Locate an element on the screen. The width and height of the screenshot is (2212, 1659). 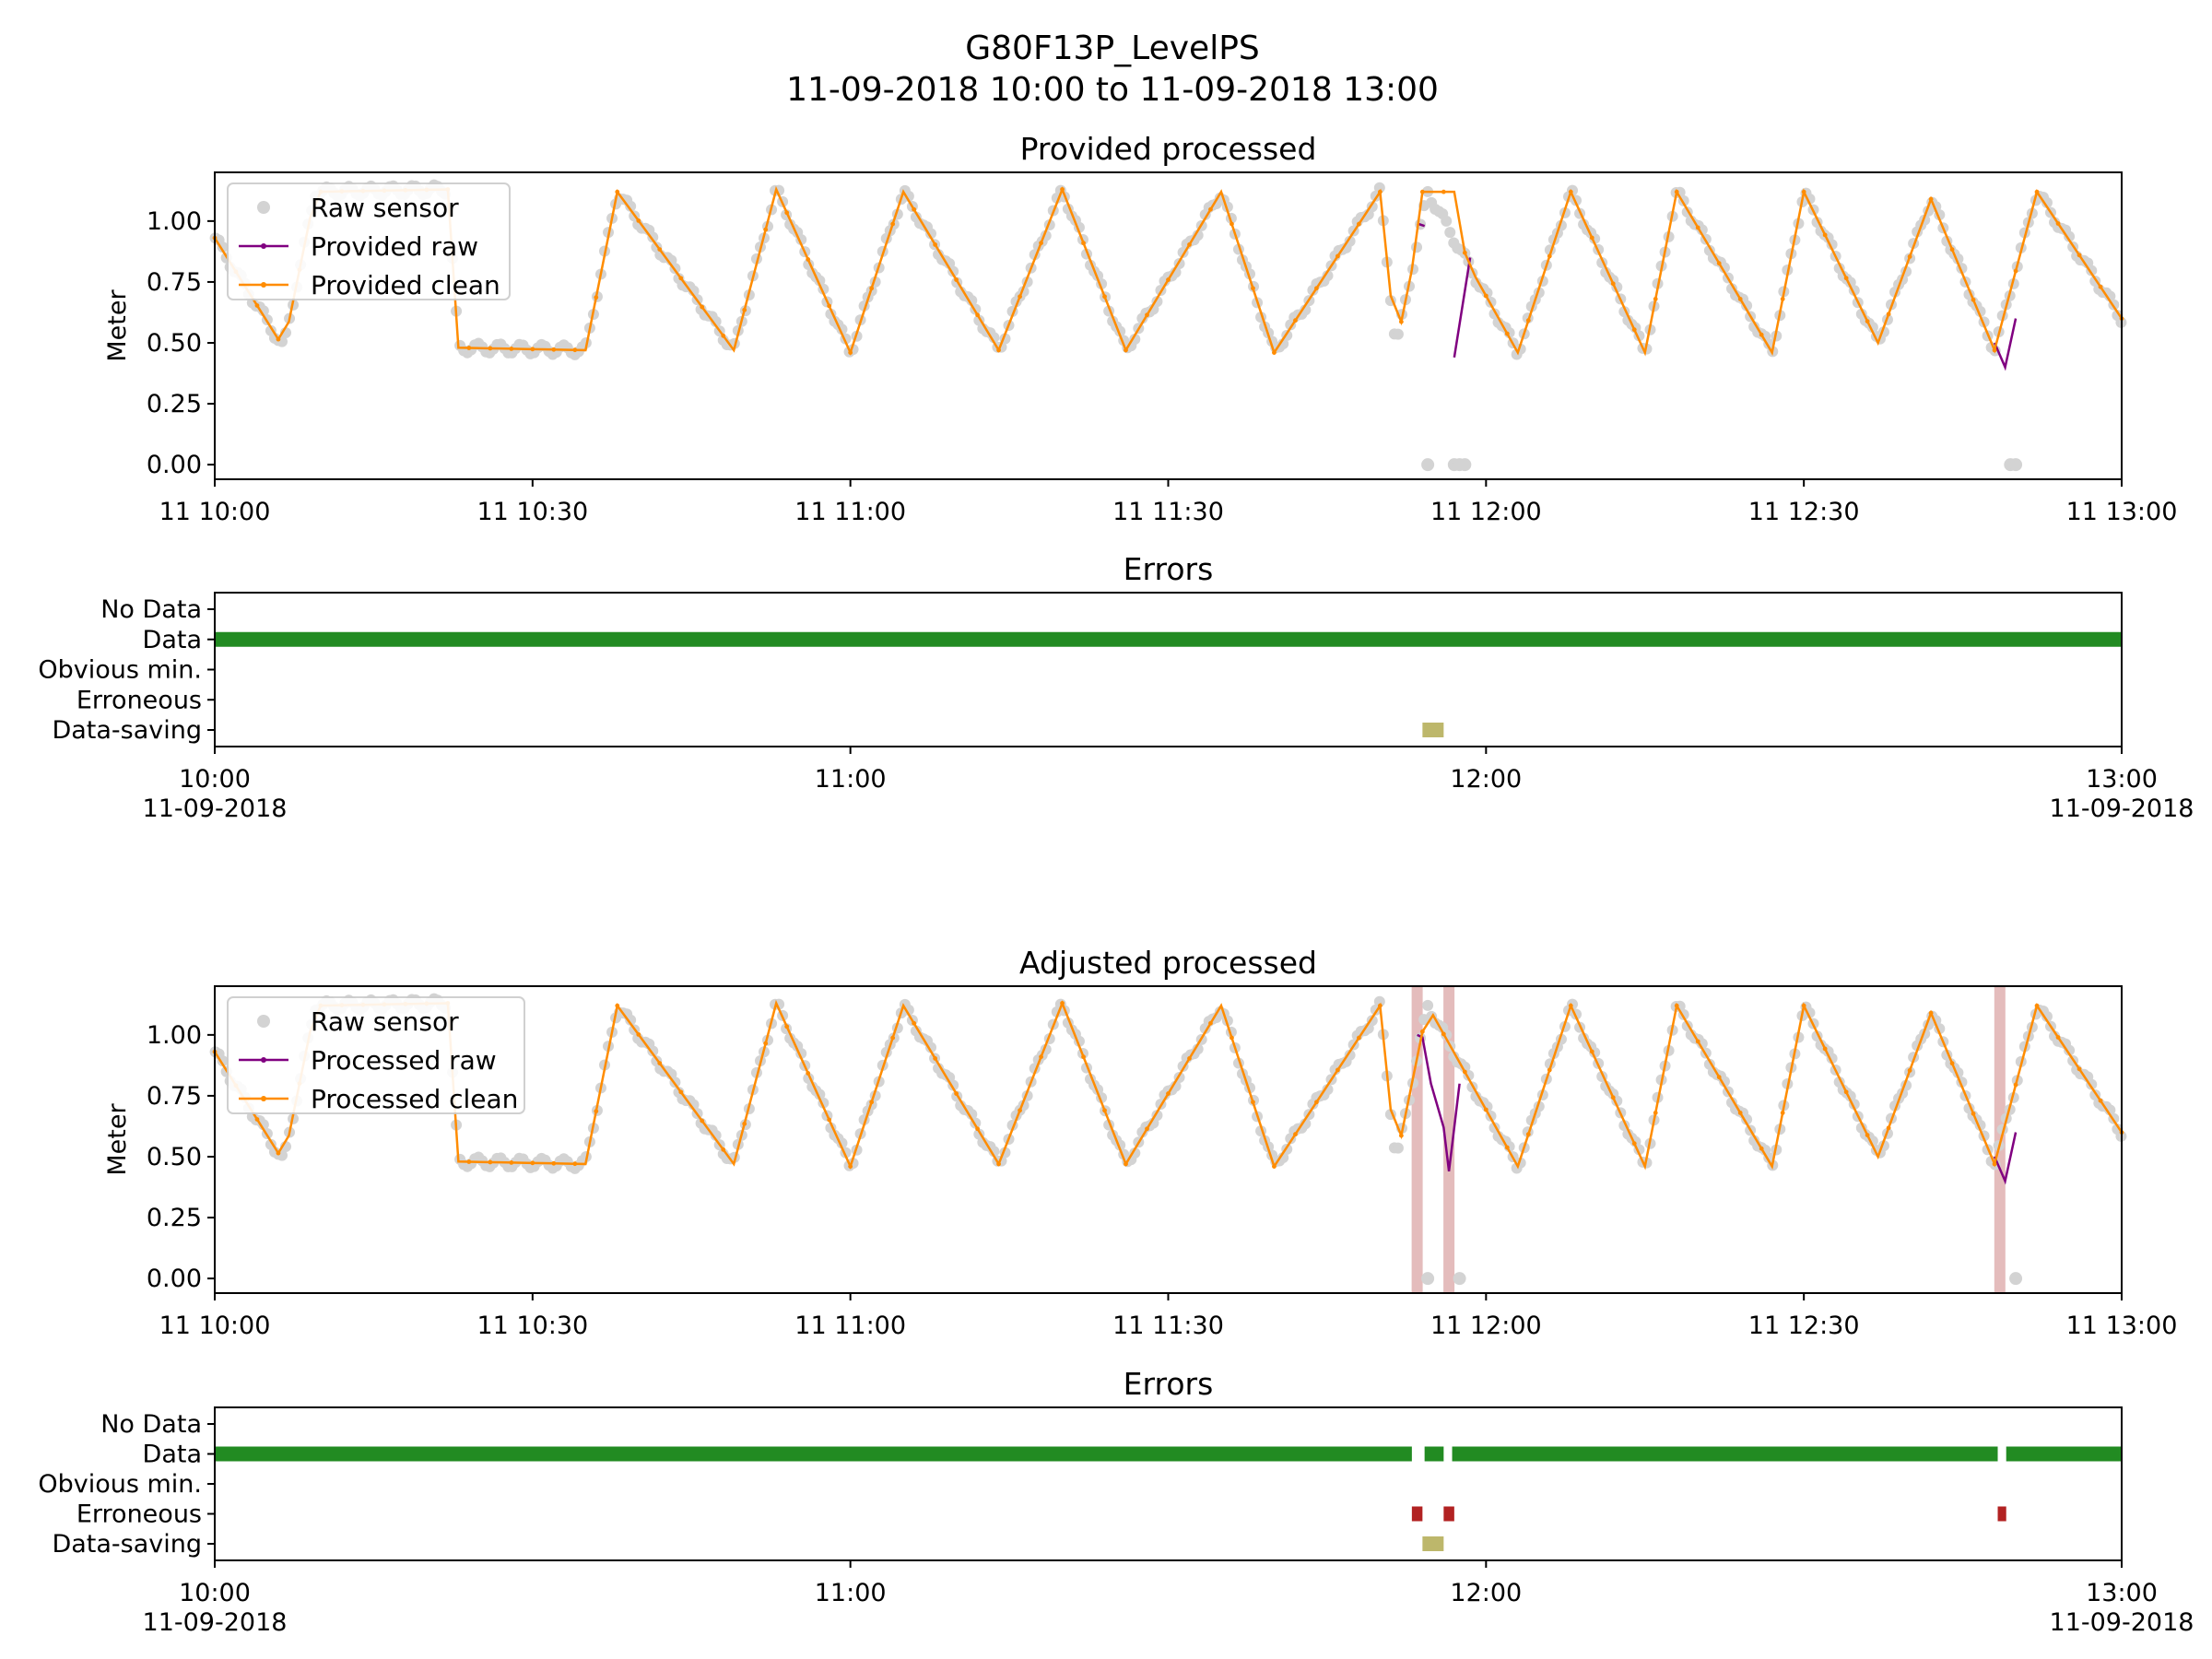
error-segment-data-saving is located at coordinates (1433, 1543).